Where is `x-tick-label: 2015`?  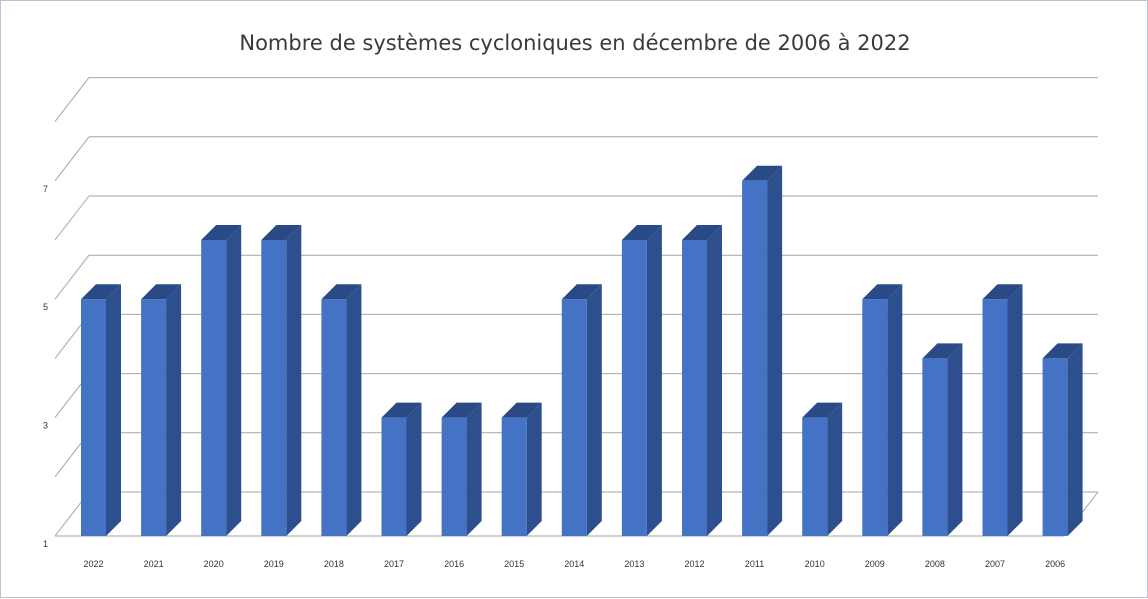 x-tick-label: 2015 is located at coordinates (514, 564).